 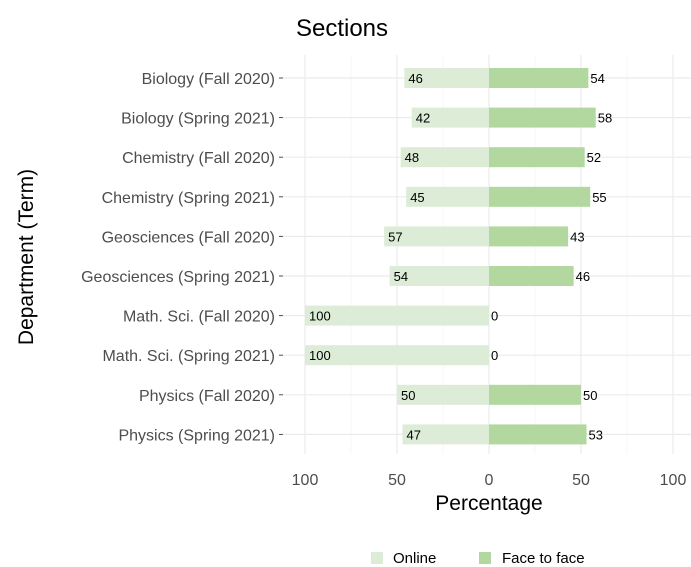 I want to click on value-label-online: 47, so click(x=414, y=434).